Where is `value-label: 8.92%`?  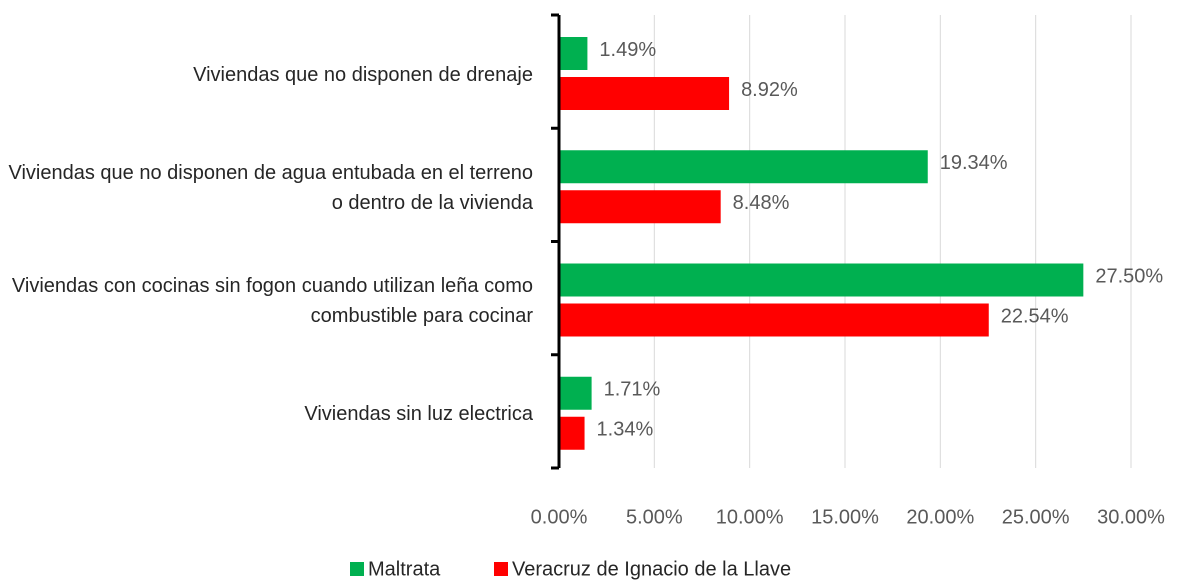 value-label: 8.92% is located at coordinates (769, 90).